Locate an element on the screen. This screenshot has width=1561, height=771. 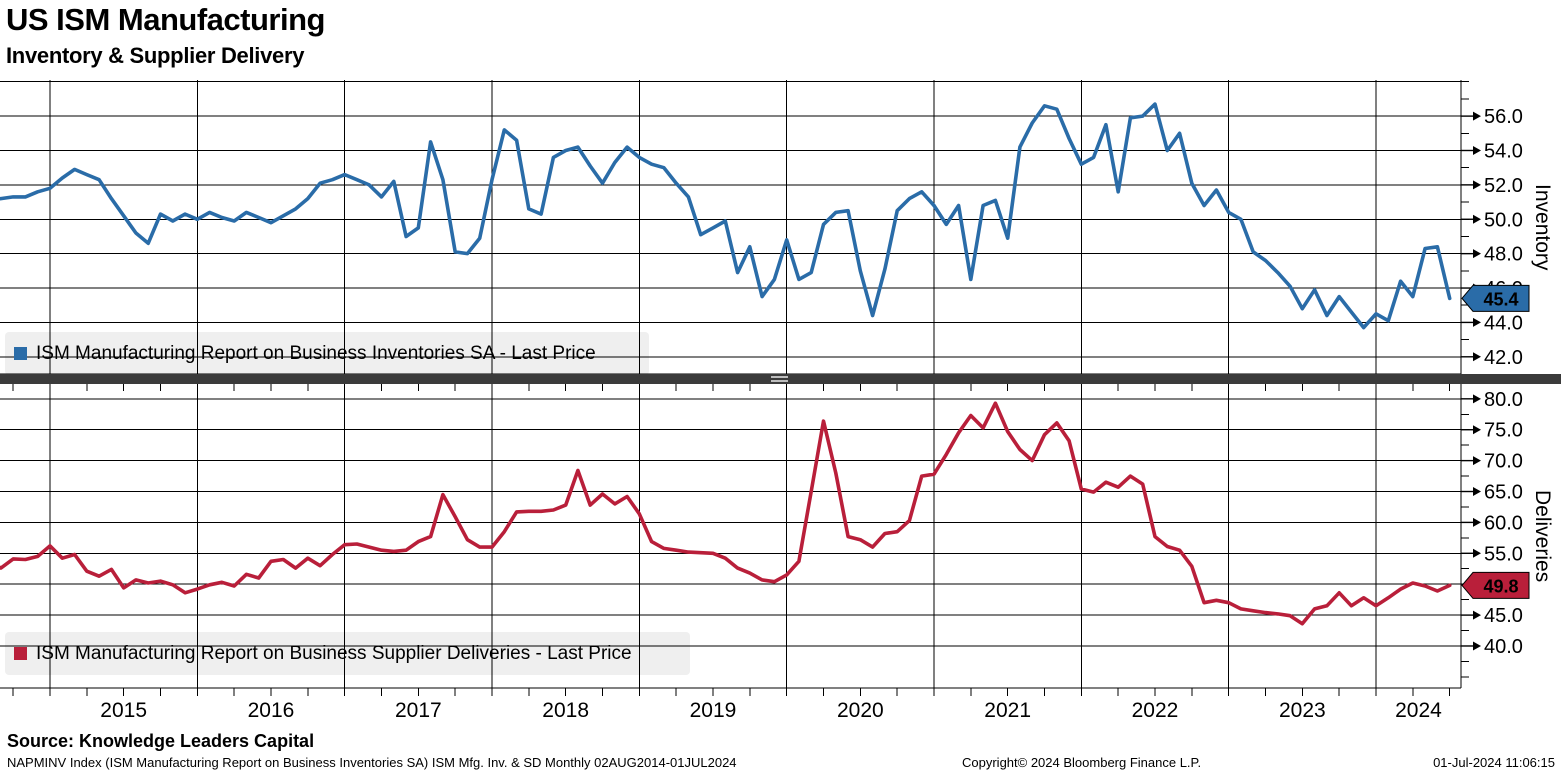
svg-text: 45.0 is located at coordinates (1503, 616).